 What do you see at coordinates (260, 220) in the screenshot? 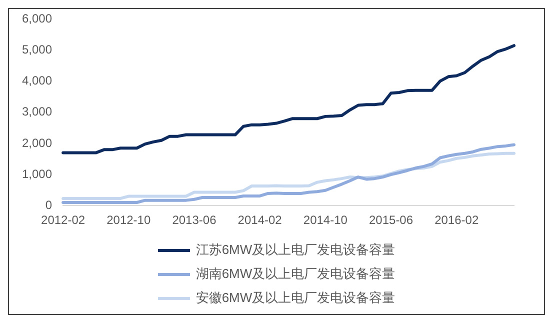
I see `x-tick-label: 2014-02` at bounding box center [260, 220].